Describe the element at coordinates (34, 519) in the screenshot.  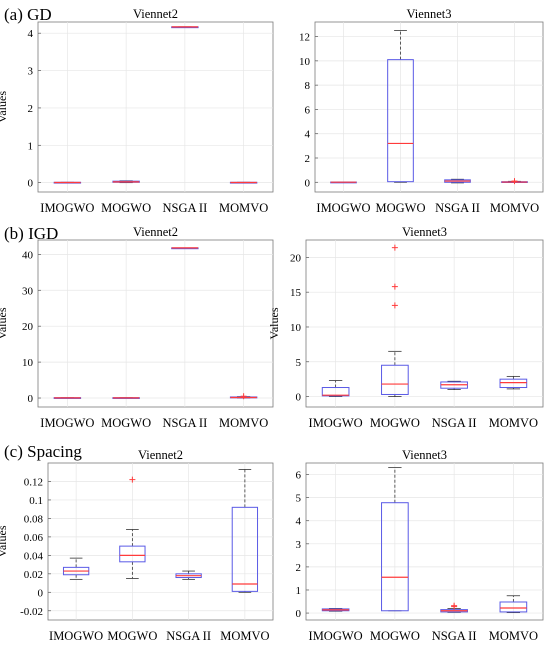
I see `y-tick-label: 0.08` at that location.